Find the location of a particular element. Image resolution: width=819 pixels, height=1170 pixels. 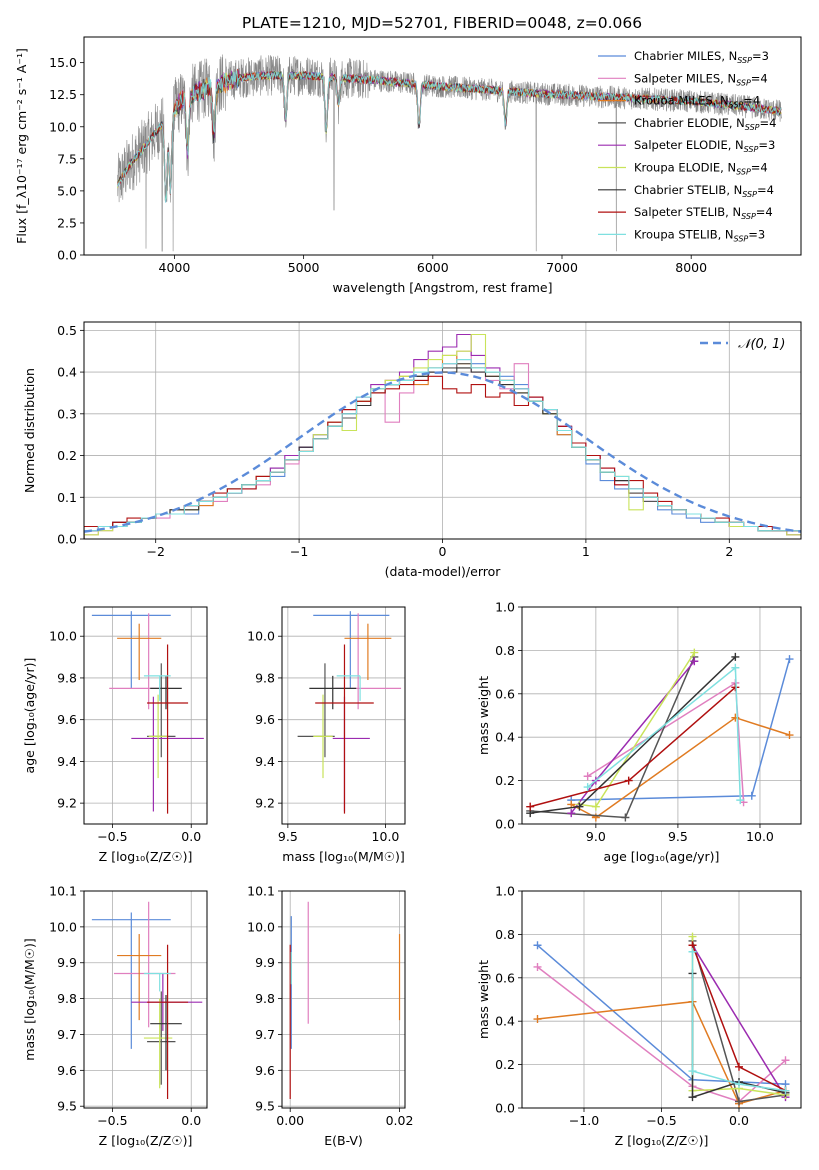

x-tick-label: 9.5 is located at coordinates (288, 836).